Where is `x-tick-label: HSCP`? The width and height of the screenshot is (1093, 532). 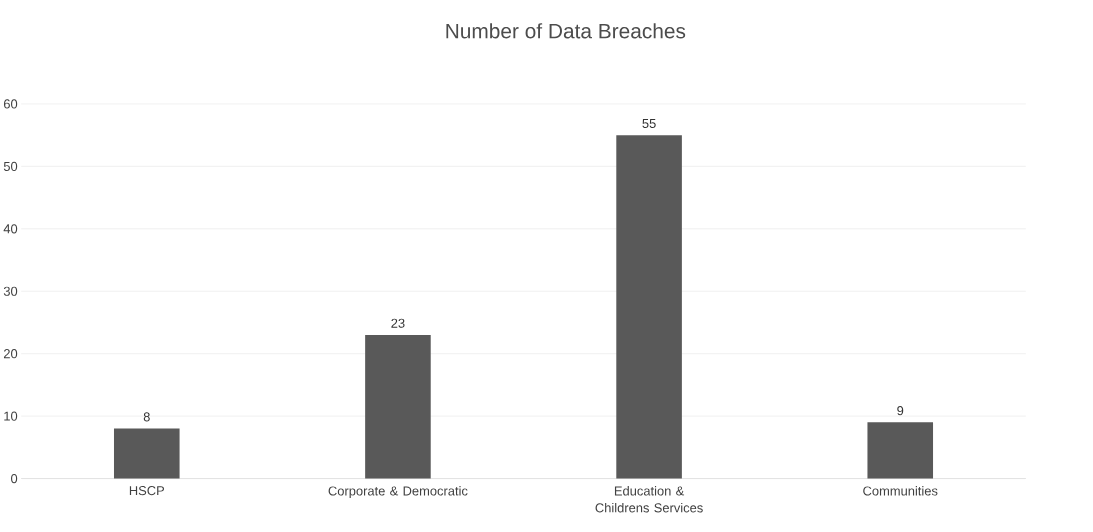 x-tick-label: HSCP is located at coordinates (147, 491).